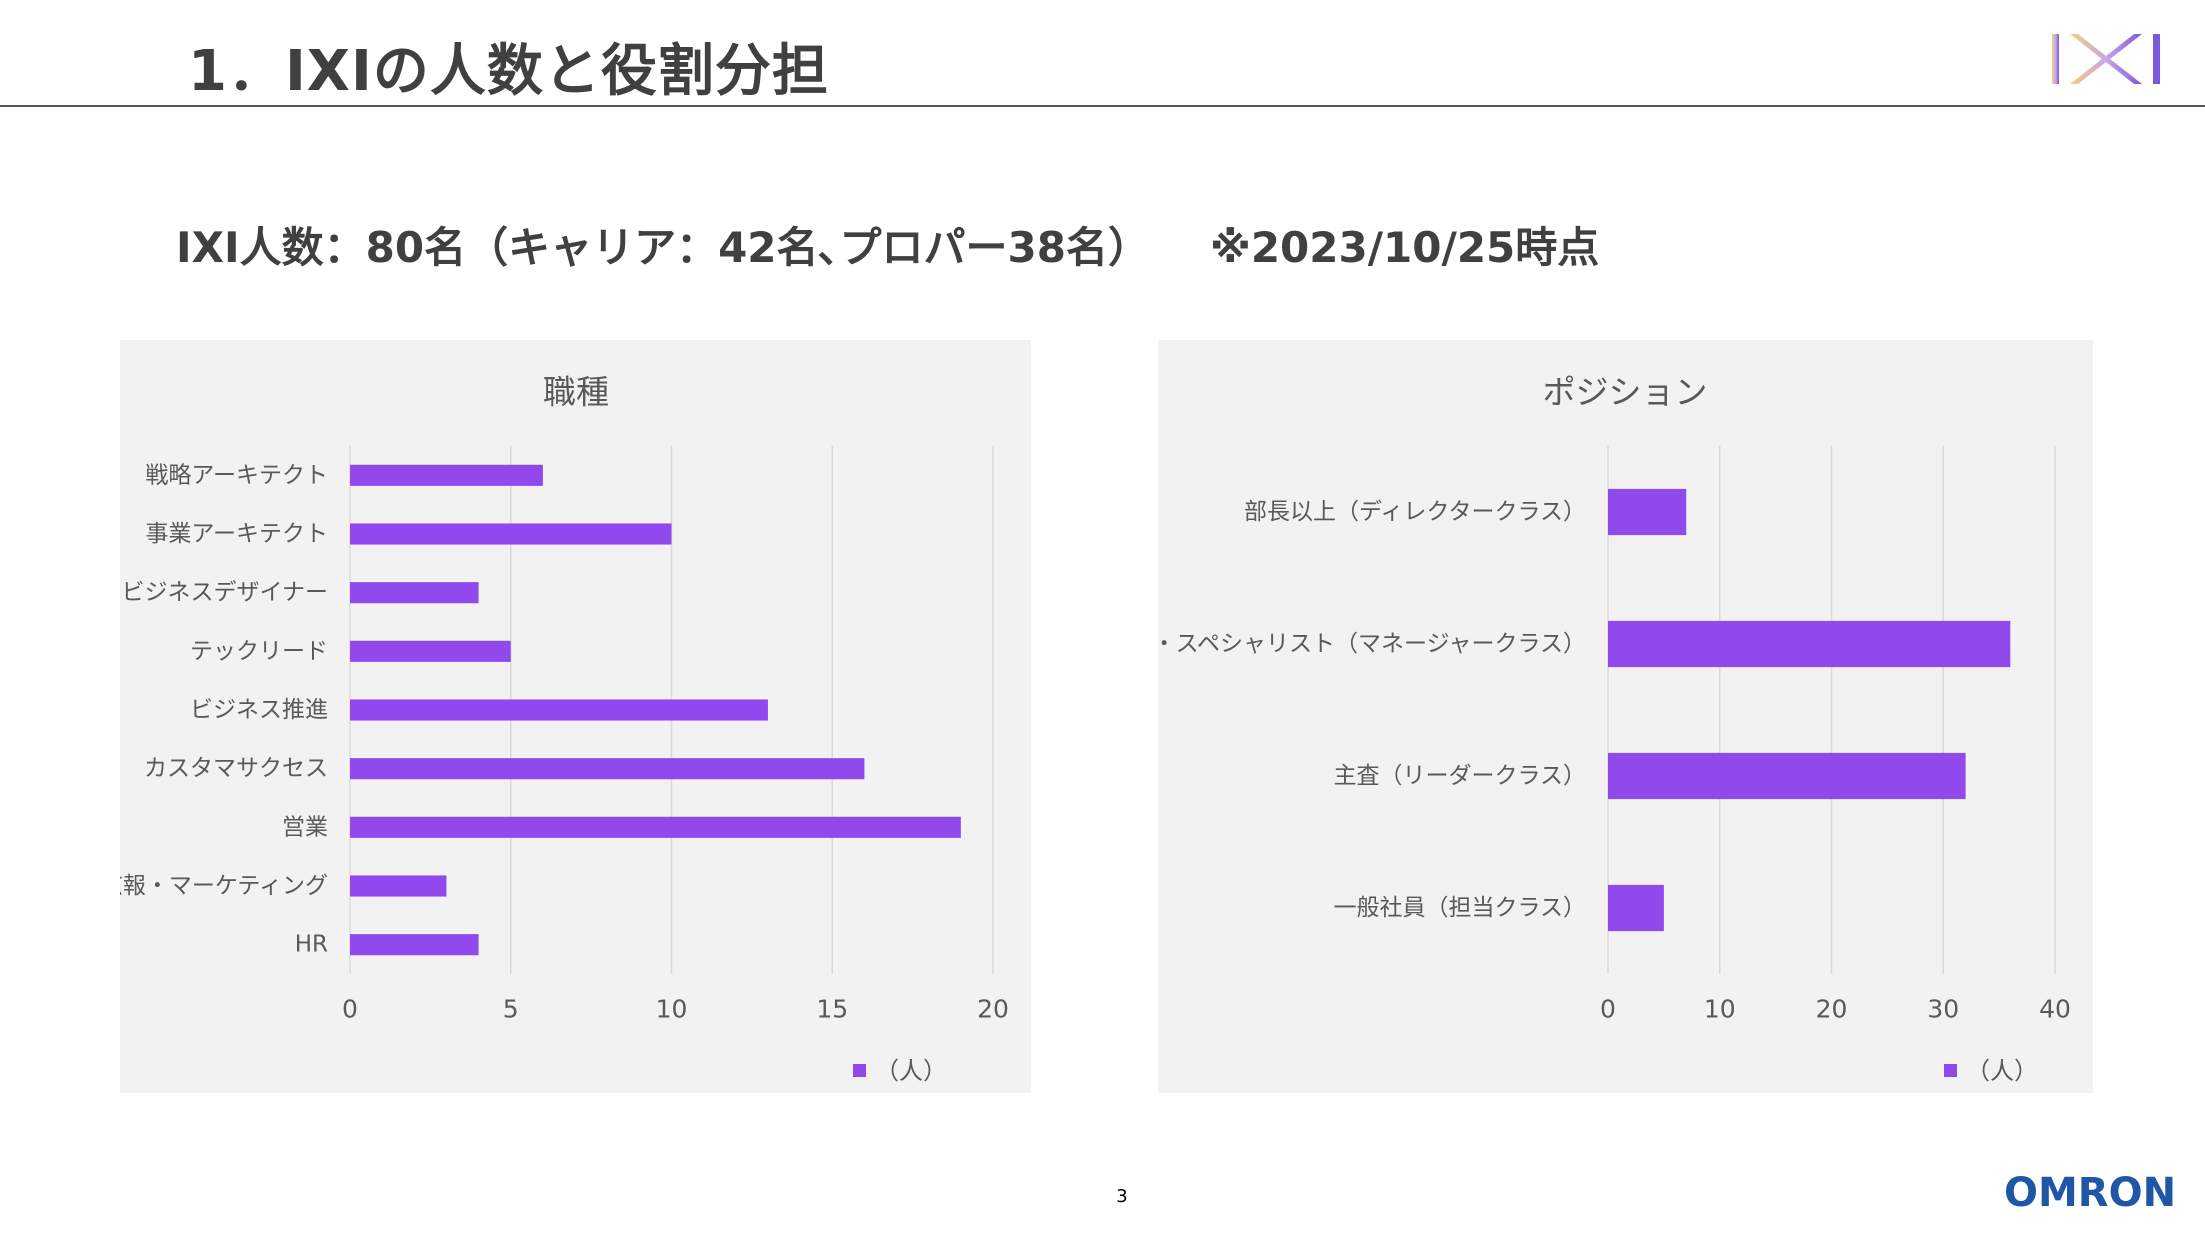 The width and height of the screenshot is (2205, 1240). Describe the element at coordinates (1372, 644) in the screenshot. I see `category-label: 課長・スペシャリスト（マネージャークラス）` at that location.